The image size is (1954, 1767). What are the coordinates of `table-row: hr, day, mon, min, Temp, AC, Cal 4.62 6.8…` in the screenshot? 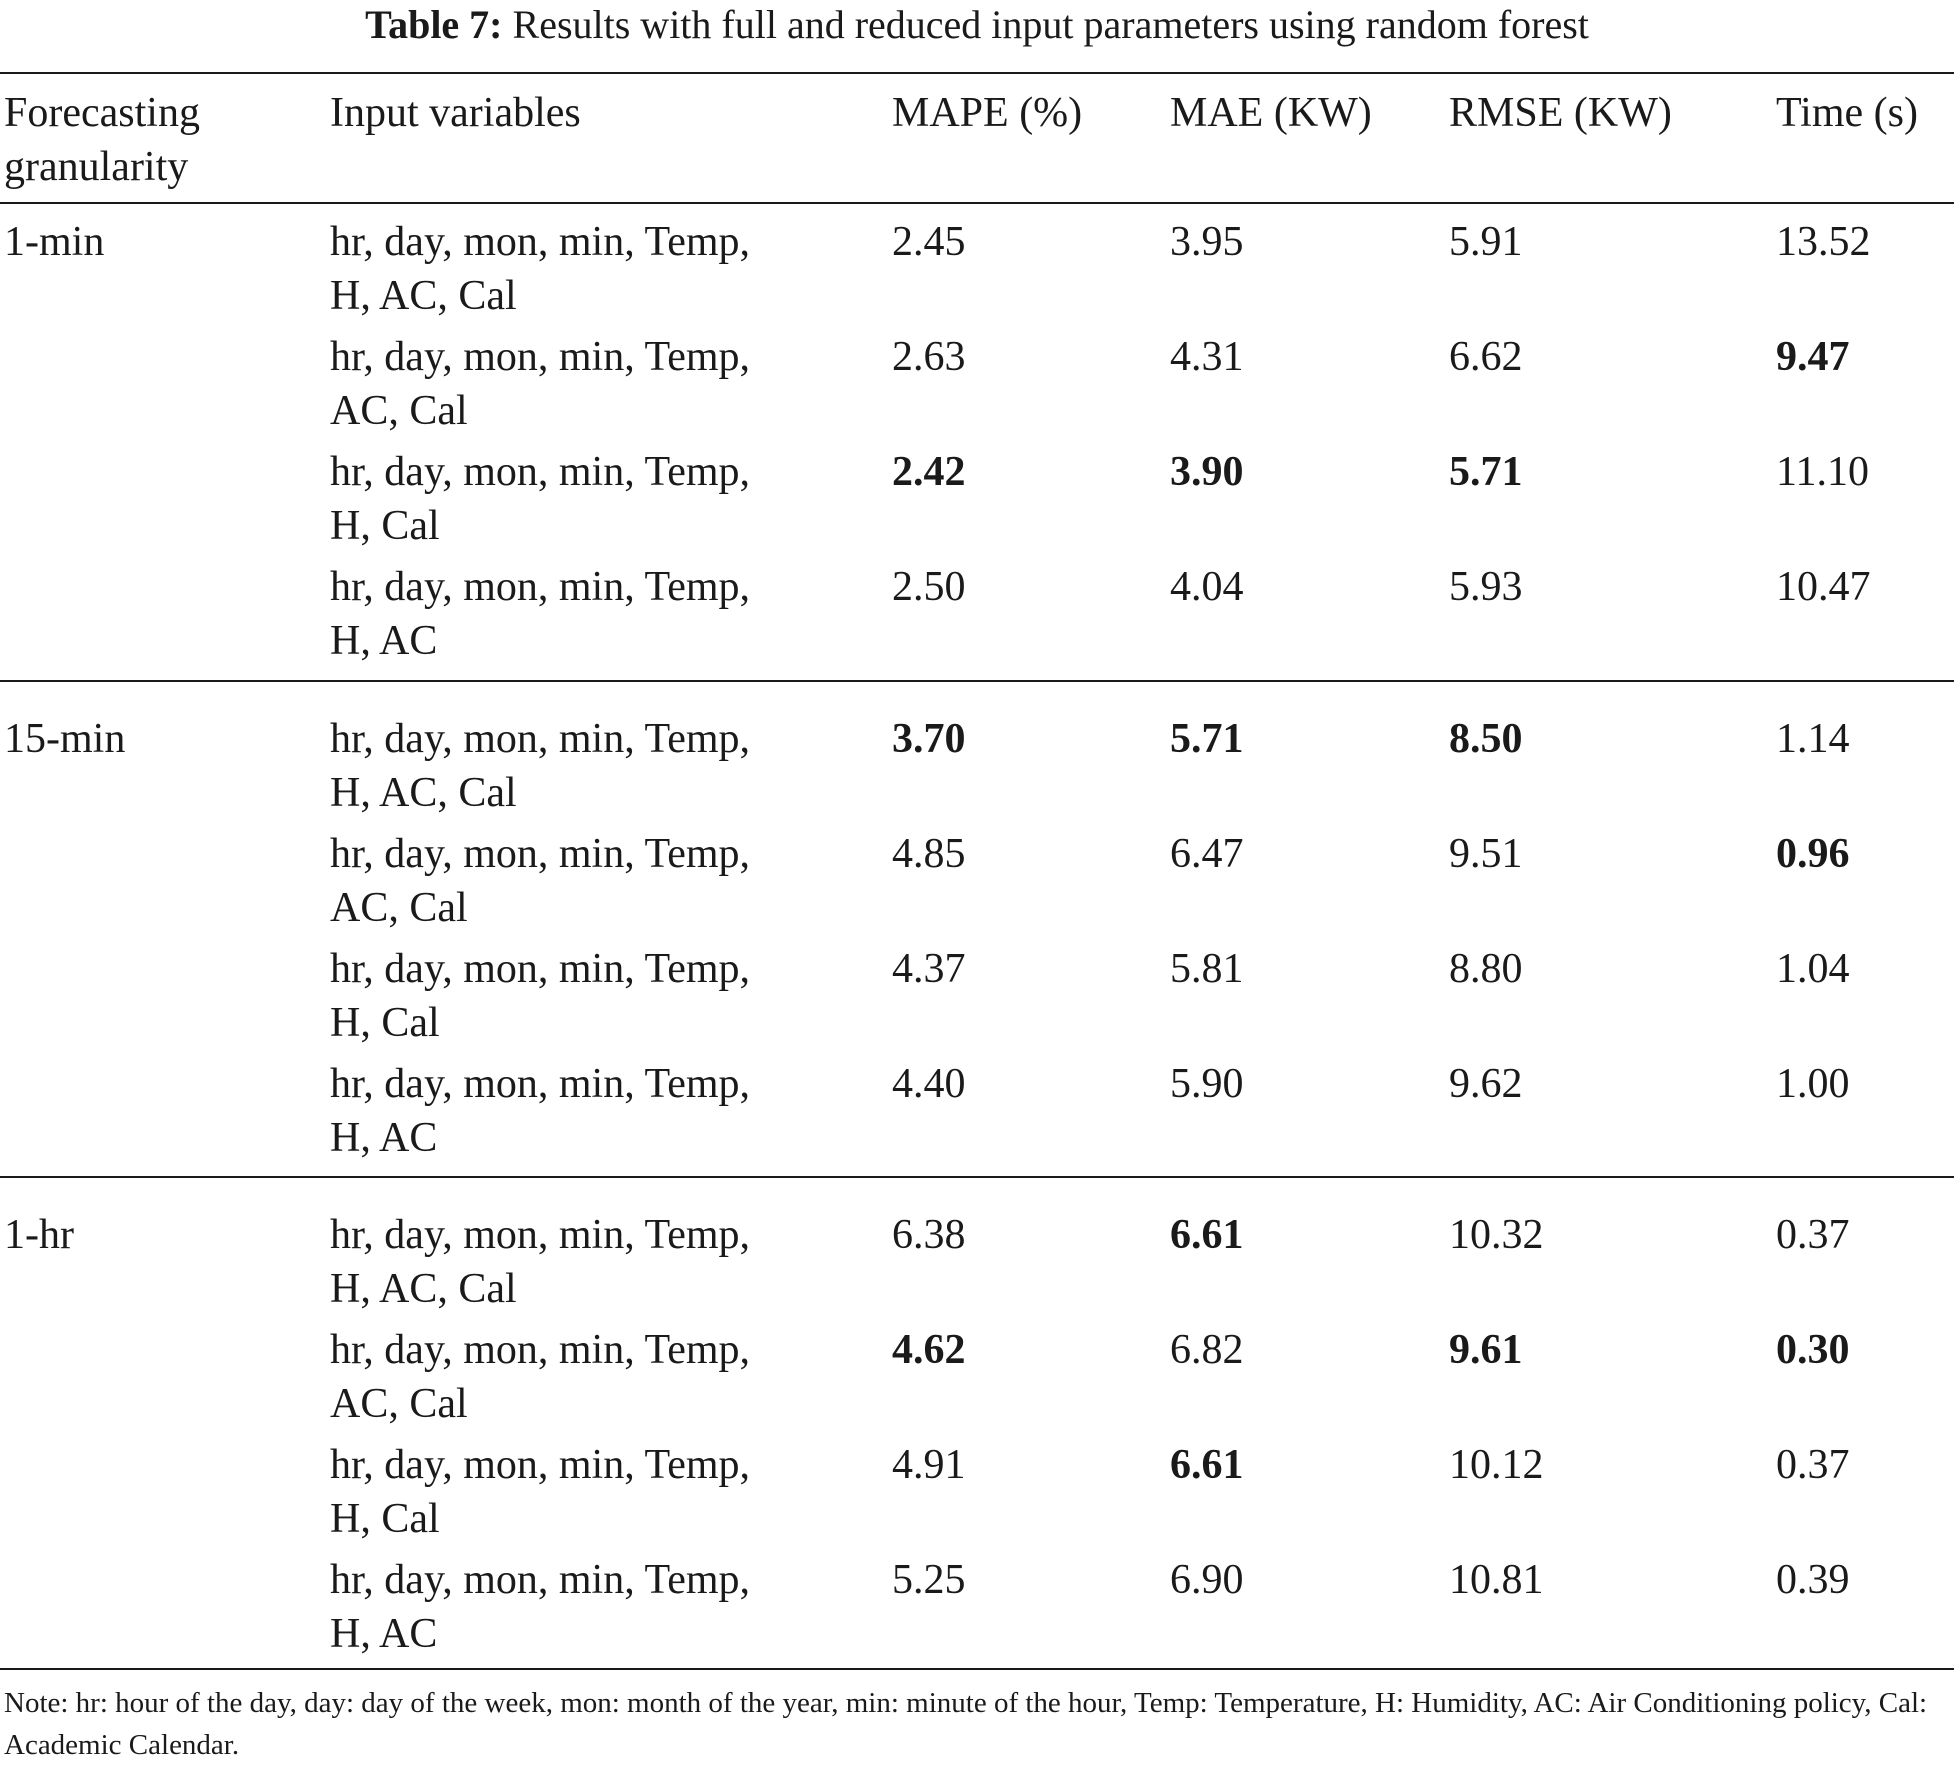 It's located at (977, 1380).